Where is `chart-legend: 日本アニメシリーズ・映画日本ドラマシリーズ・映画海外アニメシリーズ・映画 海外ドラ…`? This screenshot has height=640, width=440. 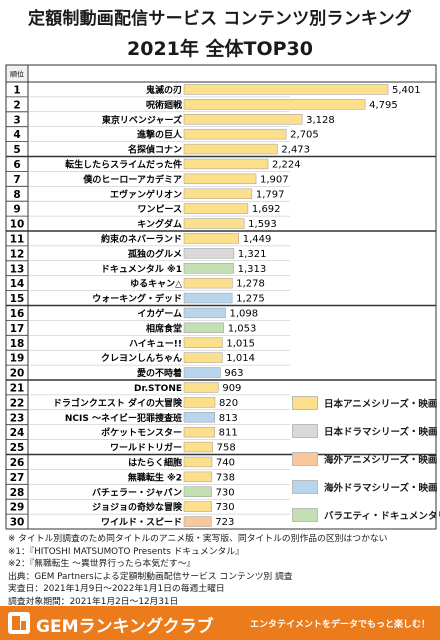
chart-legend: 日本アニメシリーズ・映画日本ドラマシリーズ・映画海外アニメシリーズ・映画 海外ドラ… is located at coordinates (366, 462).